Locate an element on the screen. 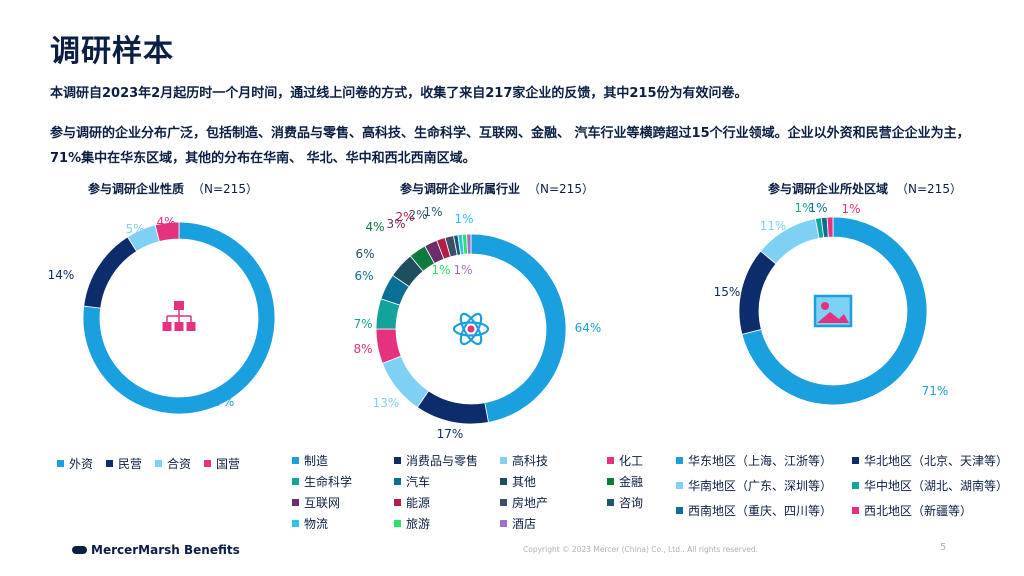 This screenshot has width=1024, height=576. legend-item: 其他 is located at coordinates (518, 481).